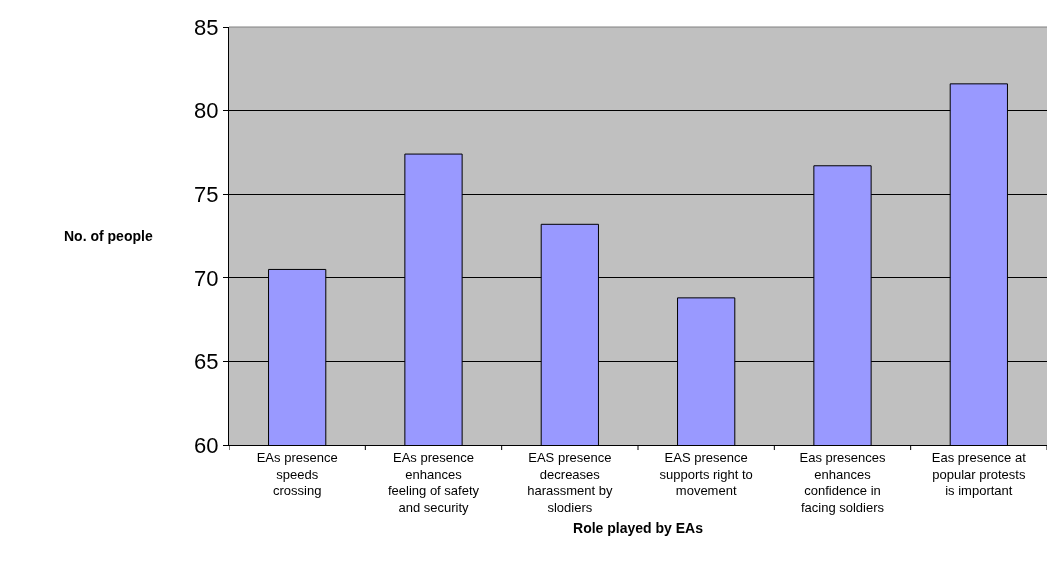  Describe the element at coordinates (206, 362) in the screenshot. I see `y-tick-label: 65` at that location.